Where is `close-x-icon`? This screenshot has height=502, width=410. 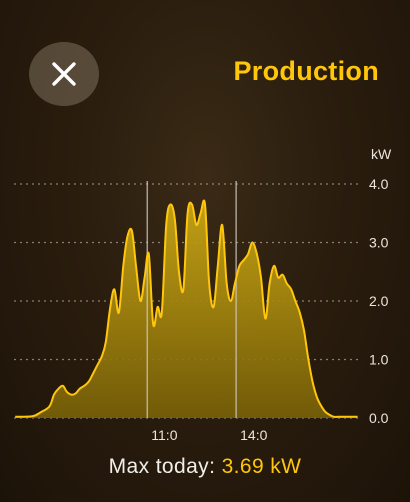
close-x-icon is located at coordinates (64, 74).